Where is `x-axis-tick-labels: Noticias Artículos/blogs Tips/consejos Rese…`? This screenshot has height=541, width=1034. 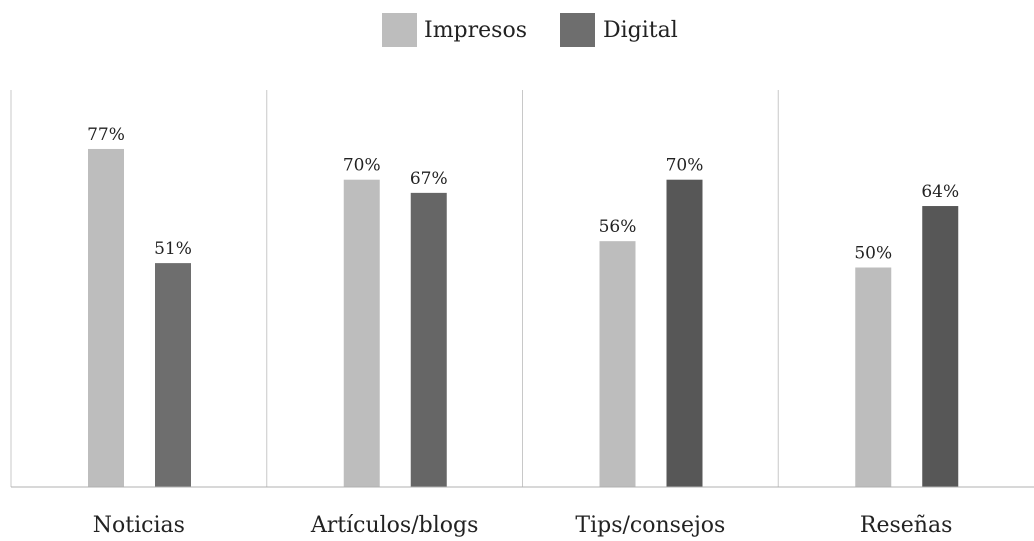
x-axis-tick-labels: Noticias Artículos/blogs Tips/consejos Rese… is located at coordinates (523, 525).